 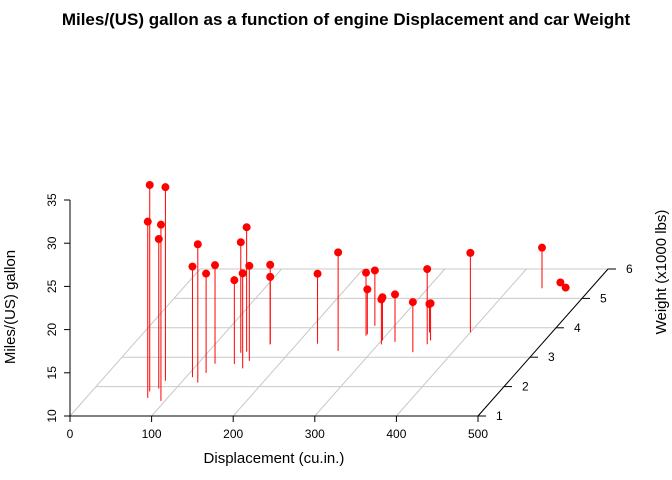 I want to click on y-tick-label: 5, so click(x=603, y=298).